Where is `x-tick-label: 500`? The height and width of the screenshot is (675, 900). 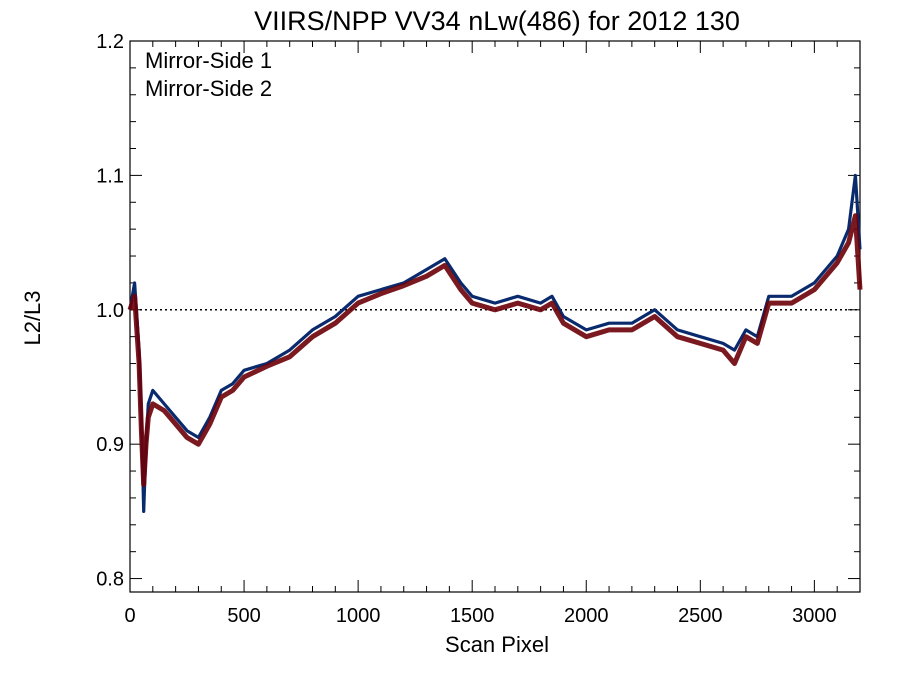
x-tick-label: 500 is located at coordinates (243, 616).